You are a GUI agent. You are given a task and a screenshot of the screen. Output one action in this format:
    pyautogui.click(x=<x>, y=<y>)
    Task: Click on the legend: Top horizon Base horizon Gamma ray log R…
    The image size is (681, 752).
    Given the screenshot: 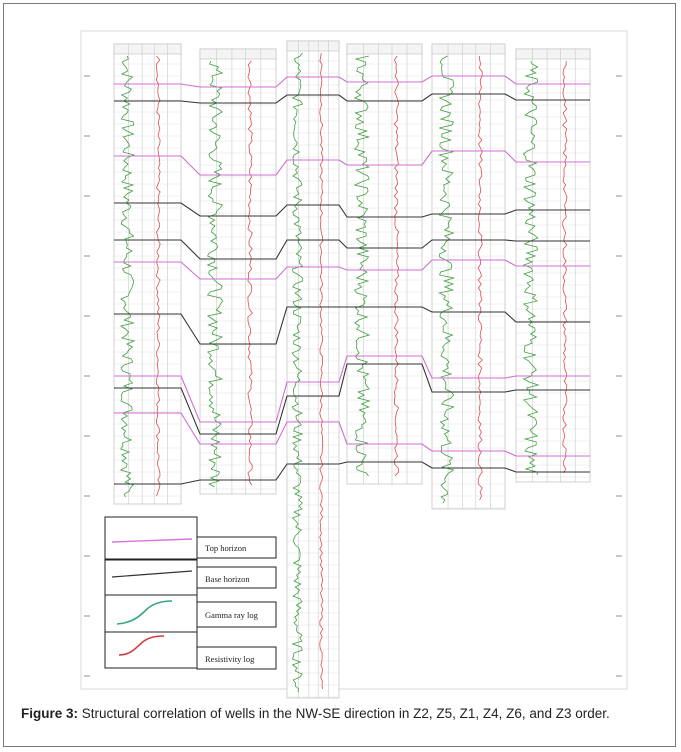 What is the action you would take?
    pyautogui.click(x=190, y=593)
    